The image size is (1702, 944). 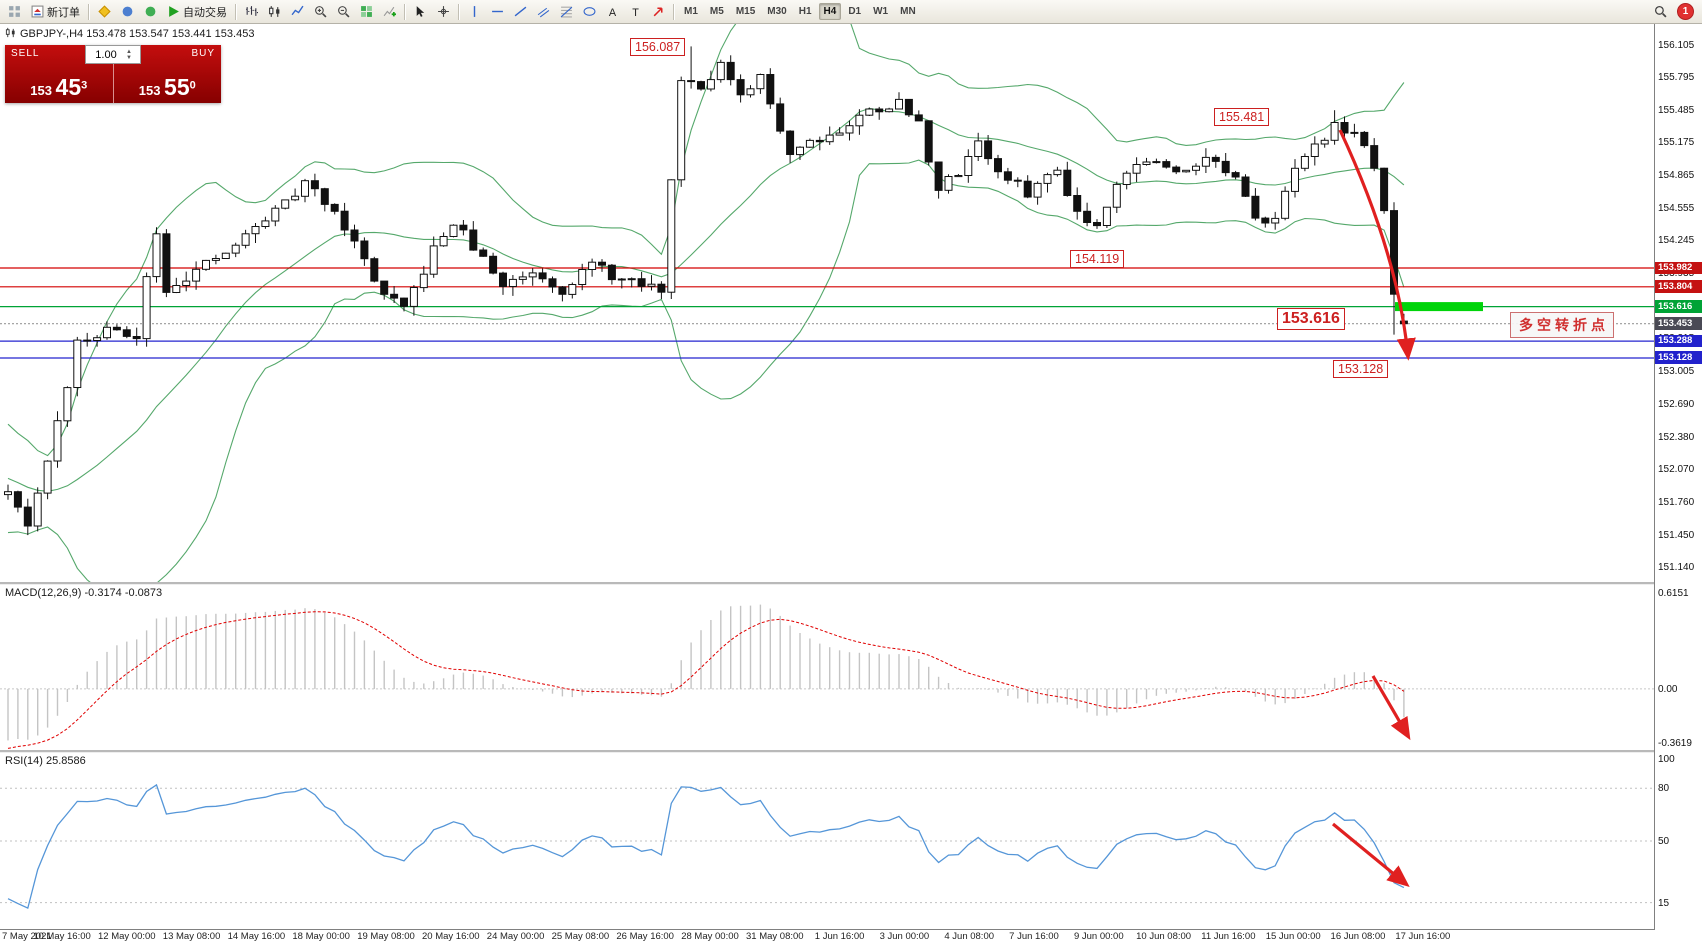 I want to click on chart-bars-icon, so click(x=251, y=11).